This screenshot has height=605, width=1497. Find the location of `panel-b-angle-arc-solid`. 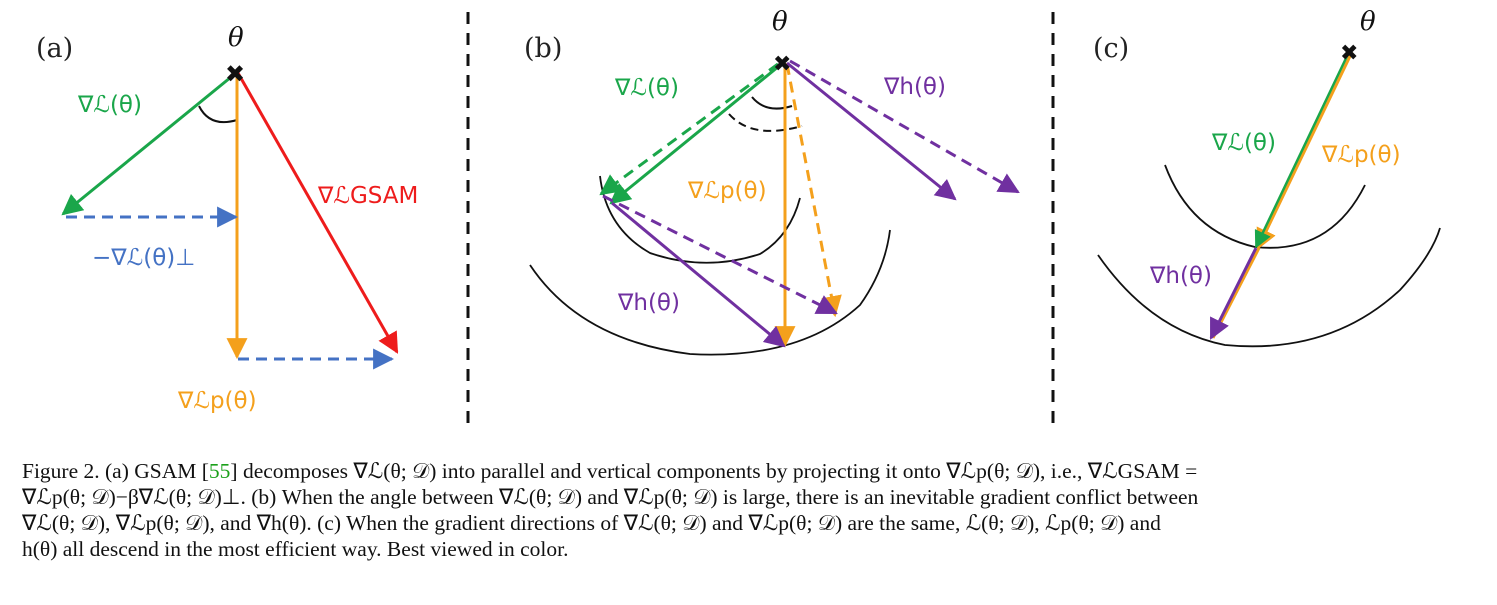

panel-b-angle-arc-solid is located at coordinates (772, 103).